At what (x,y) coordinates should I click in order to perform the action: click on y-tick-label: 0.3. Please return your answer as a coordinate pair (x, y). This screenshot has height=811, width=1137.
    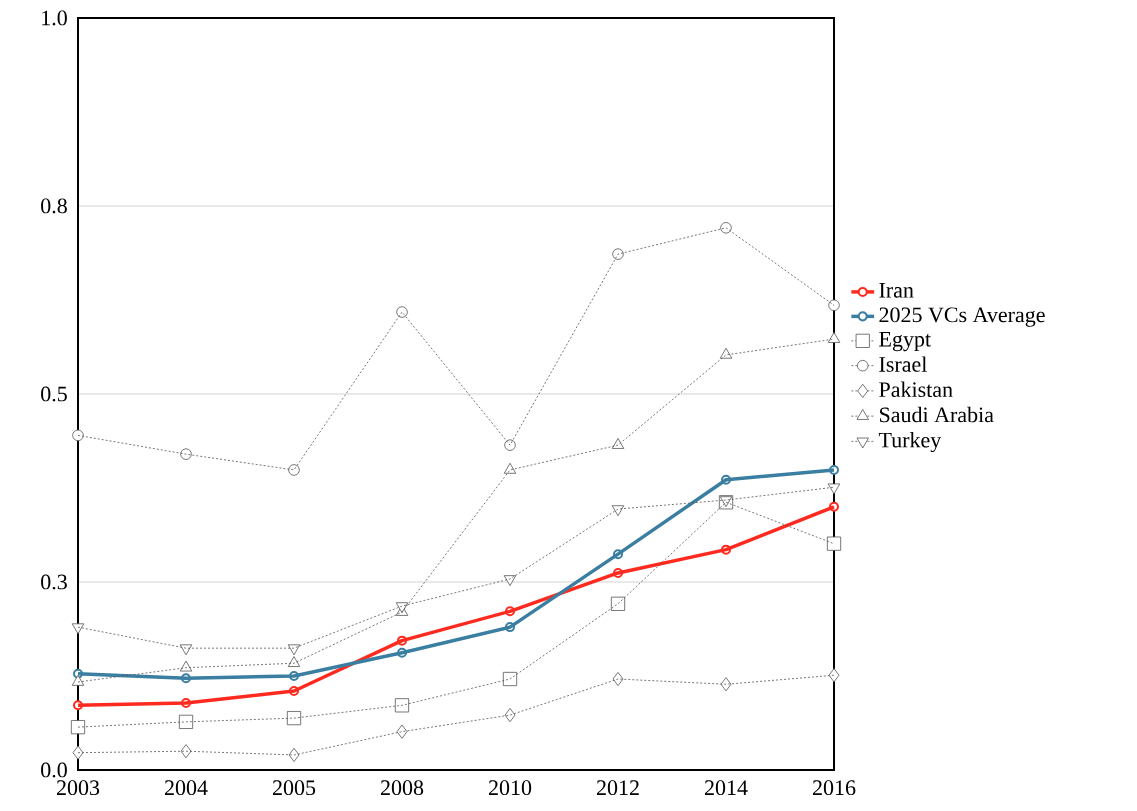
    Looking at the image, I should click on (54, 582).